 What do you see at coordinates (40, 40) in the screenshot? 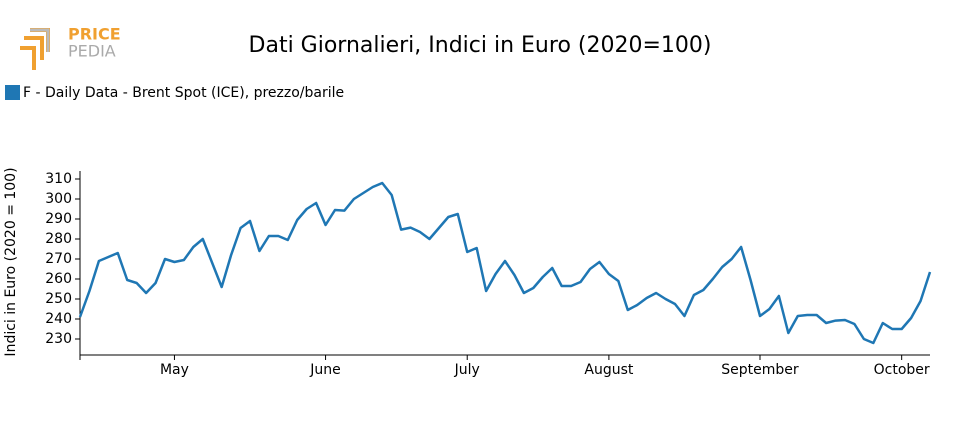
I see `logo-icon-gray` at bounding box center [40, 40].